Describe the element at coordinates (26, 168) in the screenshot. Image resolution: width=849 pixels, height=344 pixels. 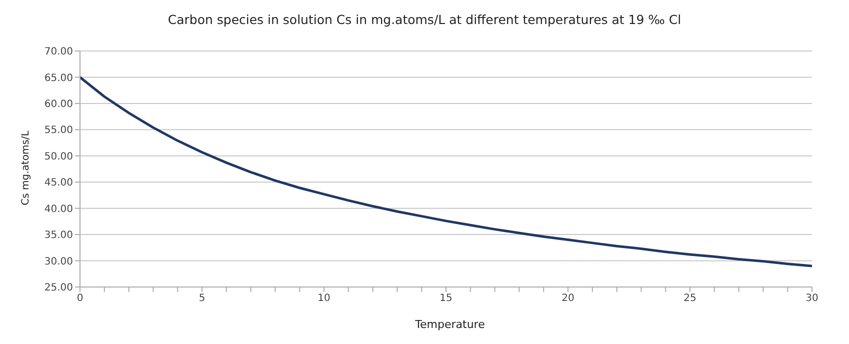
I see `y-axis-title: Cs mg.atoms/L` at that location.